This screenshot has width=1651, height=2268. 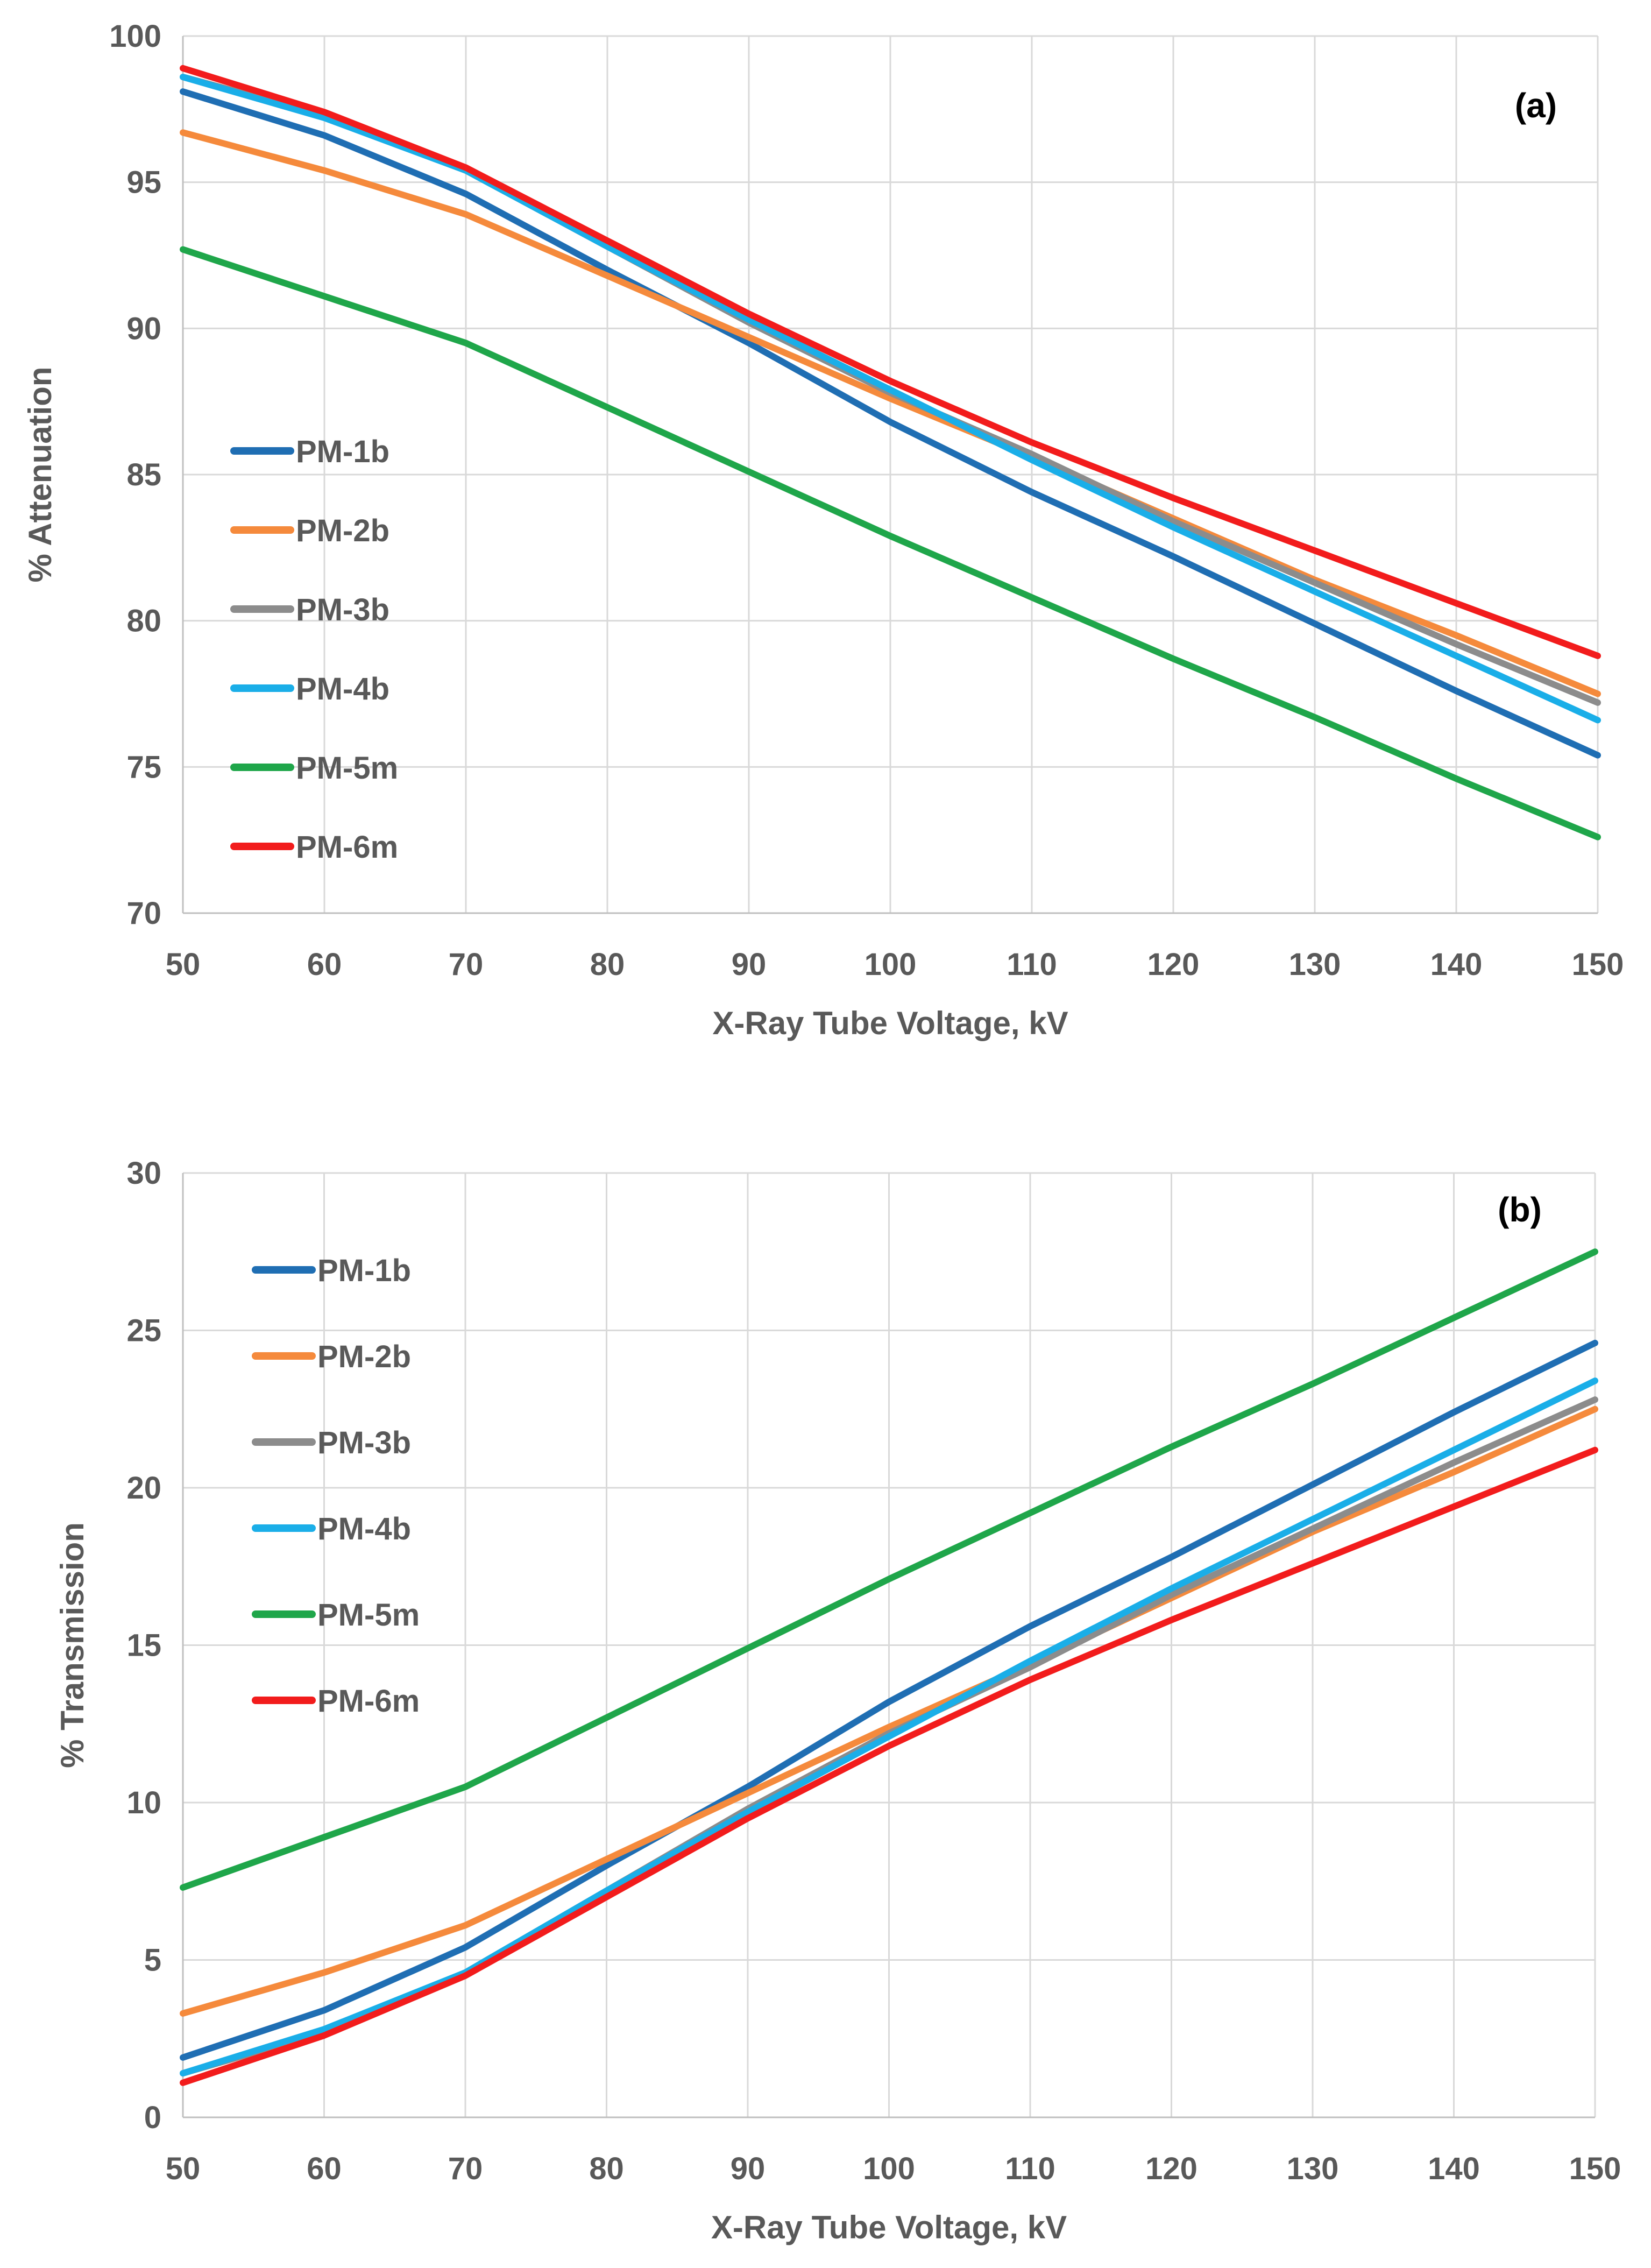 What do you see at coordinates (144, 767) in the screenshot?
I see `y-tick-label: 75` at bounding box center [144, 767].